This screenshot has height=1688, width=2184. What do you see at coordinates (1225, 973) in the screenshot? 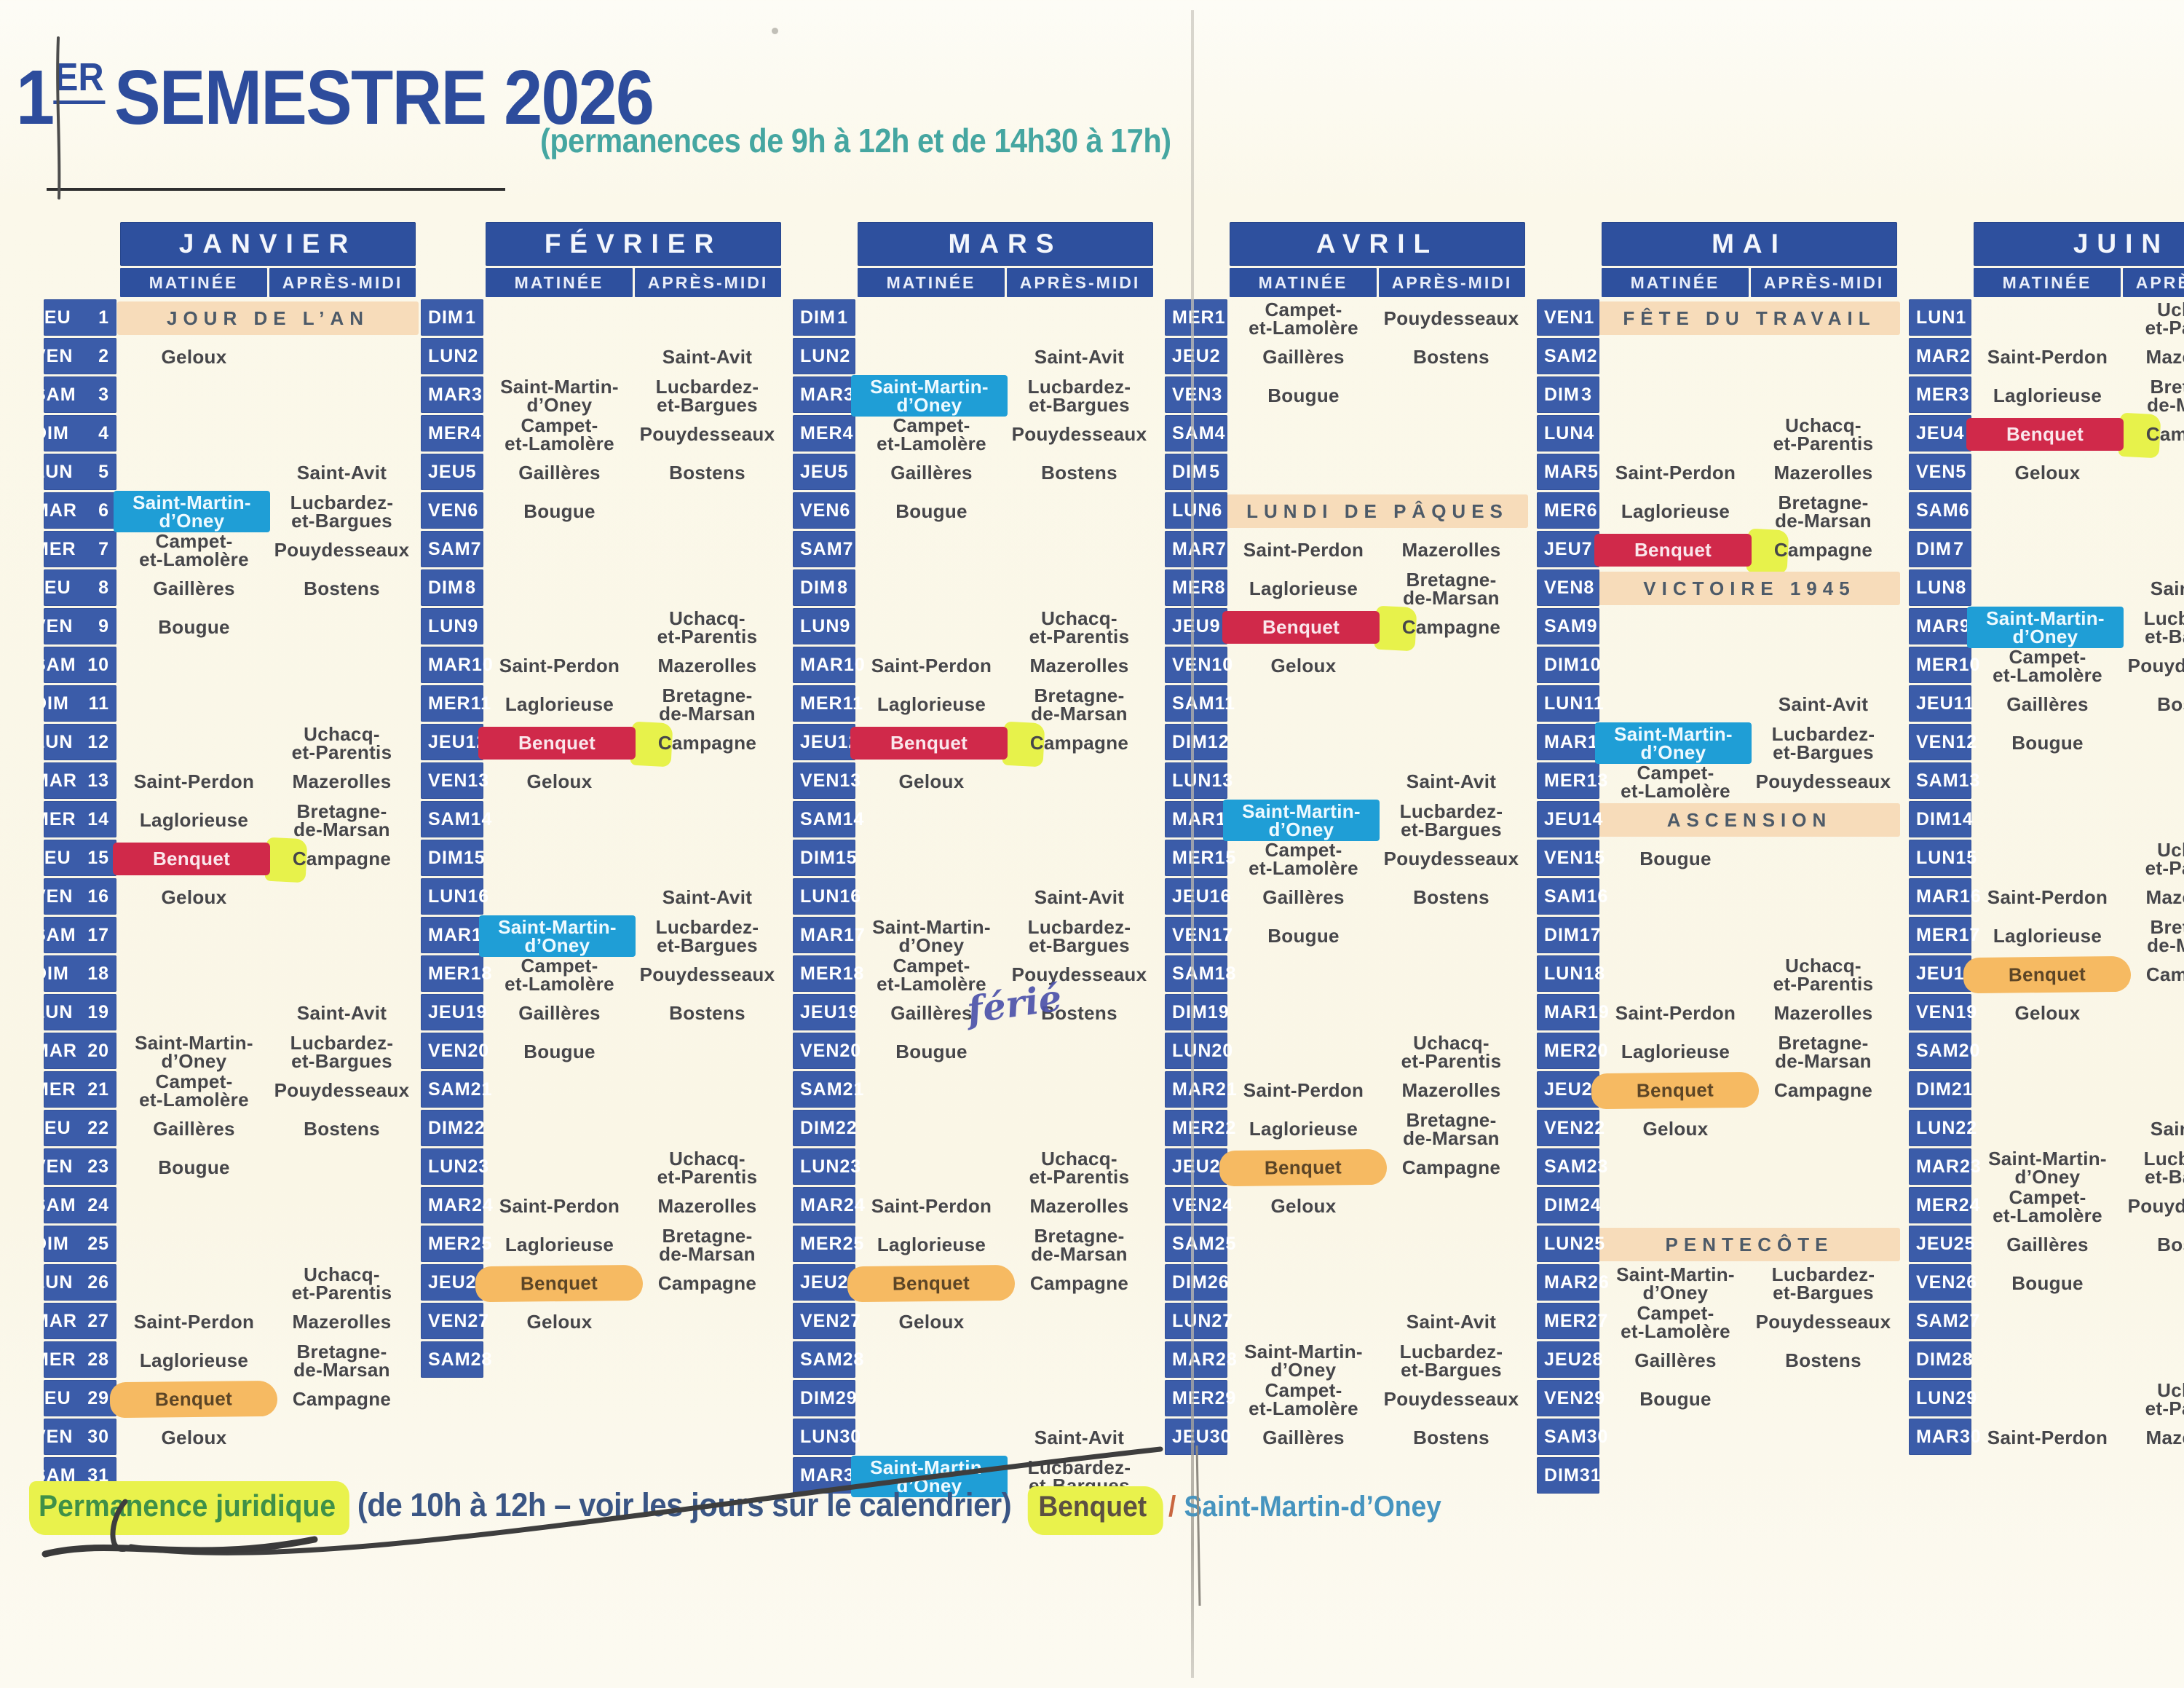
I see `day-number: 18` at bounding box center [1225, 973].